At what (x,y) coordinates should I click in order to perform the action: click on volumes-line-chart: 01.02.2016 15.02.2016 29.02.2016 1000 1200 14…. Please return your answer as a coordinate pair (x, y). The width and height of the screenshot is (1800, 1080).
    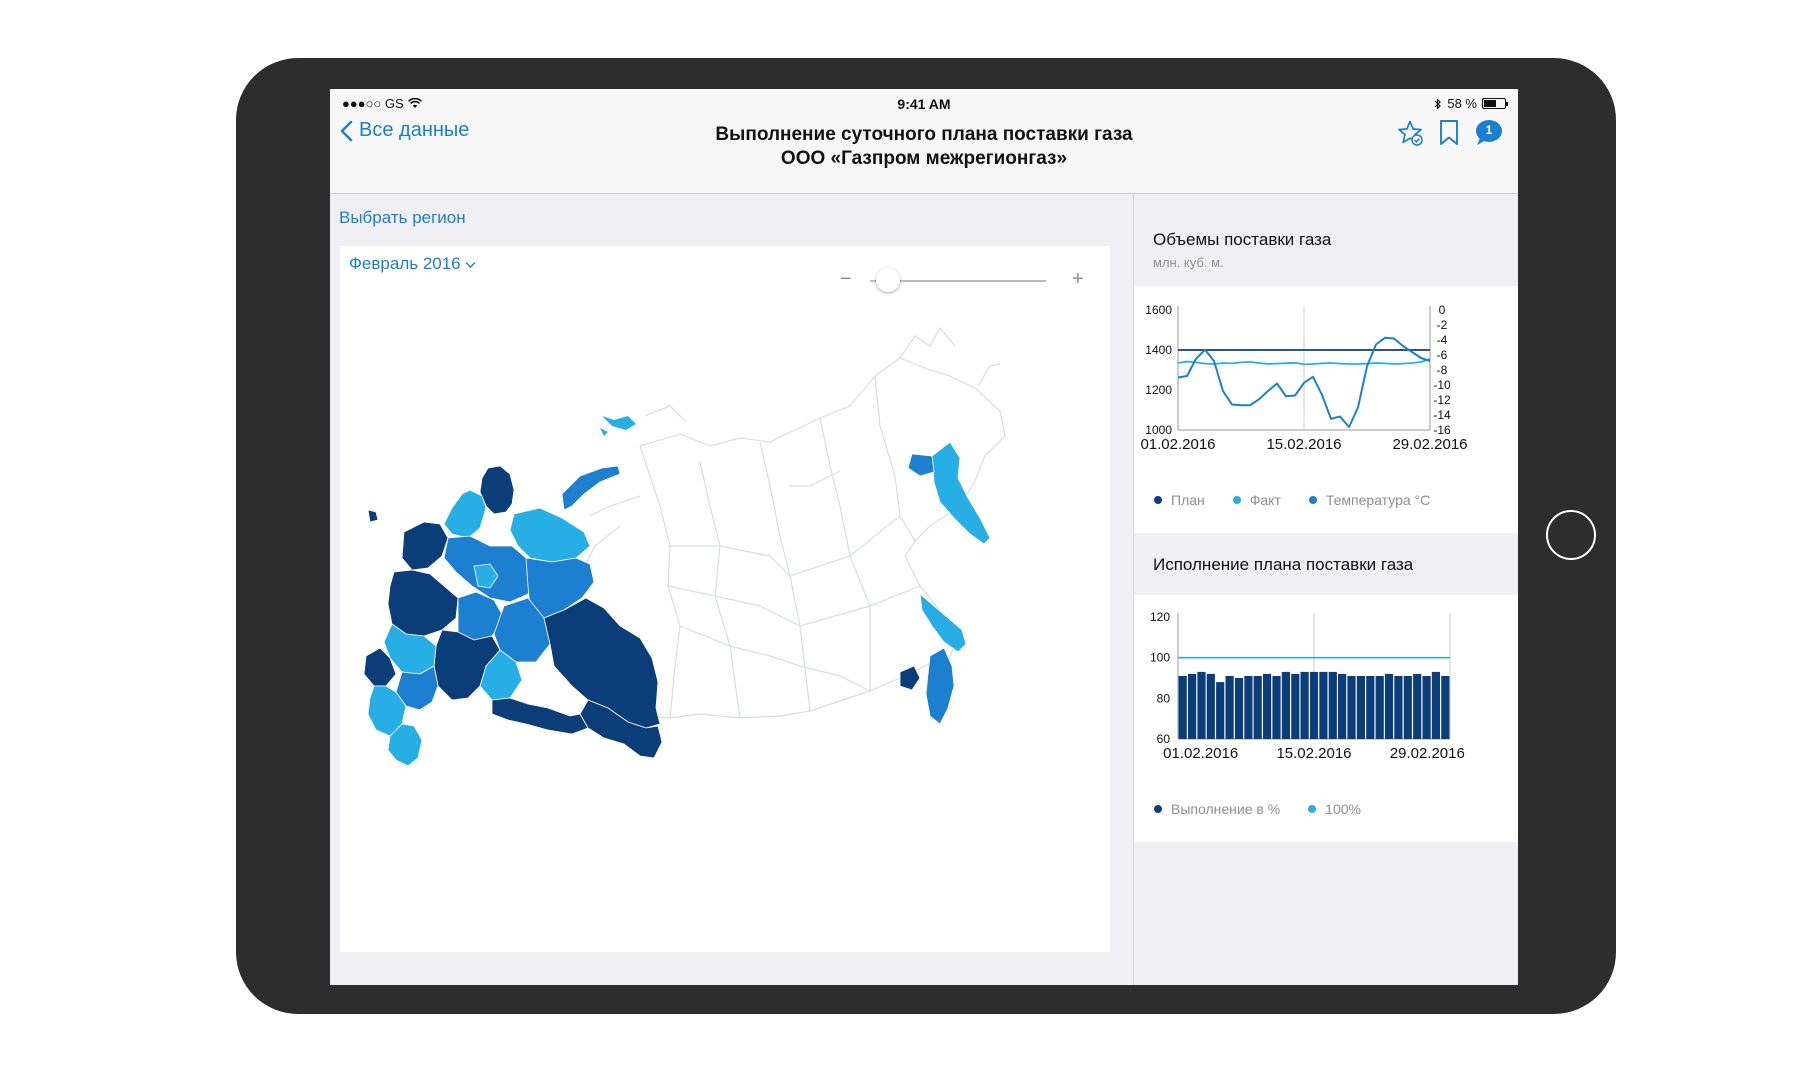
    Looking at the image, I should click on (1326, 381).